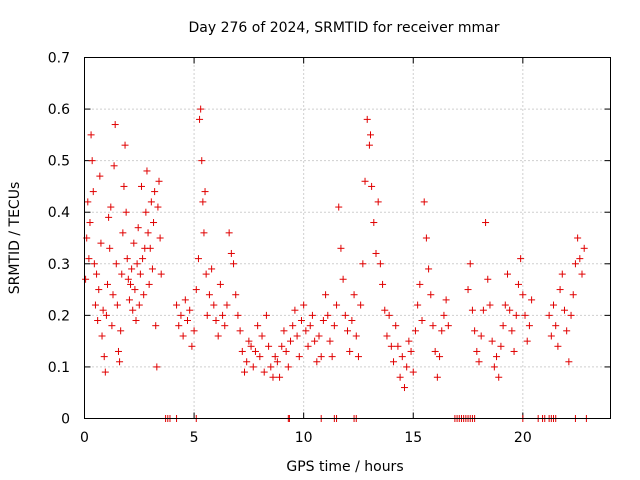  What do you see at coordinates (59, 368) in the screenshot?
I see `y-tick-label: 0.1` at bounding box center [59, 368].